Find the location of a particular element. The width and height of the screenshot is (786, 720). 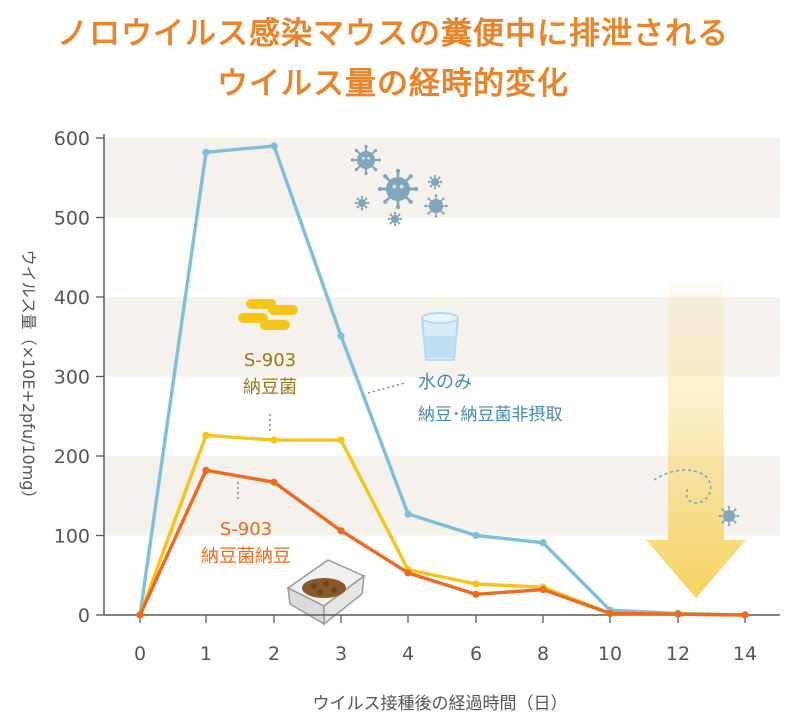

x-tick-label: 14 is located at coordinates (745, 654).